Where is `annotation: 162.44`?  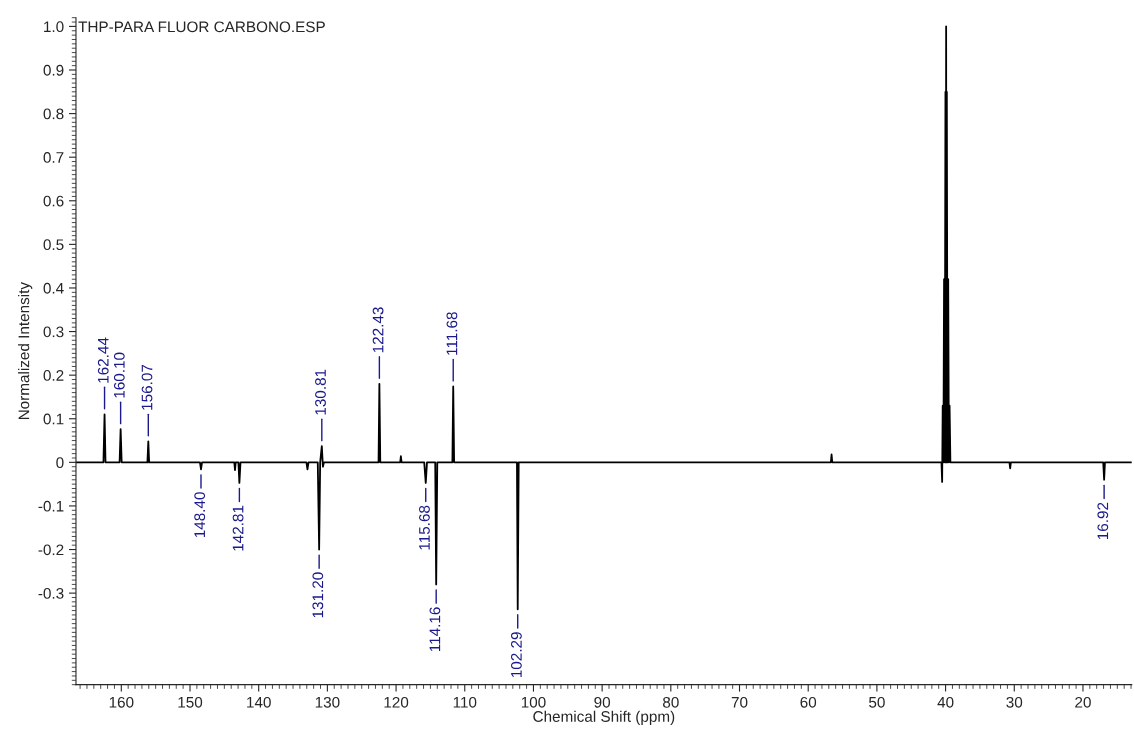 annotation: 162.44 is located at coordinates (103, 360).